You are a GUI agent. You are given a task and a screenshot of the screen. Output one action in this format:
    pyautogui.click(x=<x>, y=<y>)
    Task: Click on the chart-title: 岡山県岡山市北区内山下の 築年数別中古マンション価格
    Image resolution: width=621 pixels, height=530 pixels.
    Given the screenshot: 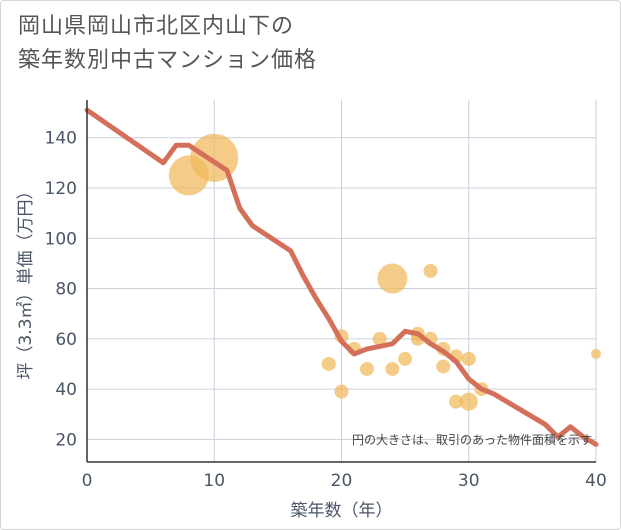 What is the action you would take?
    pyautogui.click(x=167, y=44)
    